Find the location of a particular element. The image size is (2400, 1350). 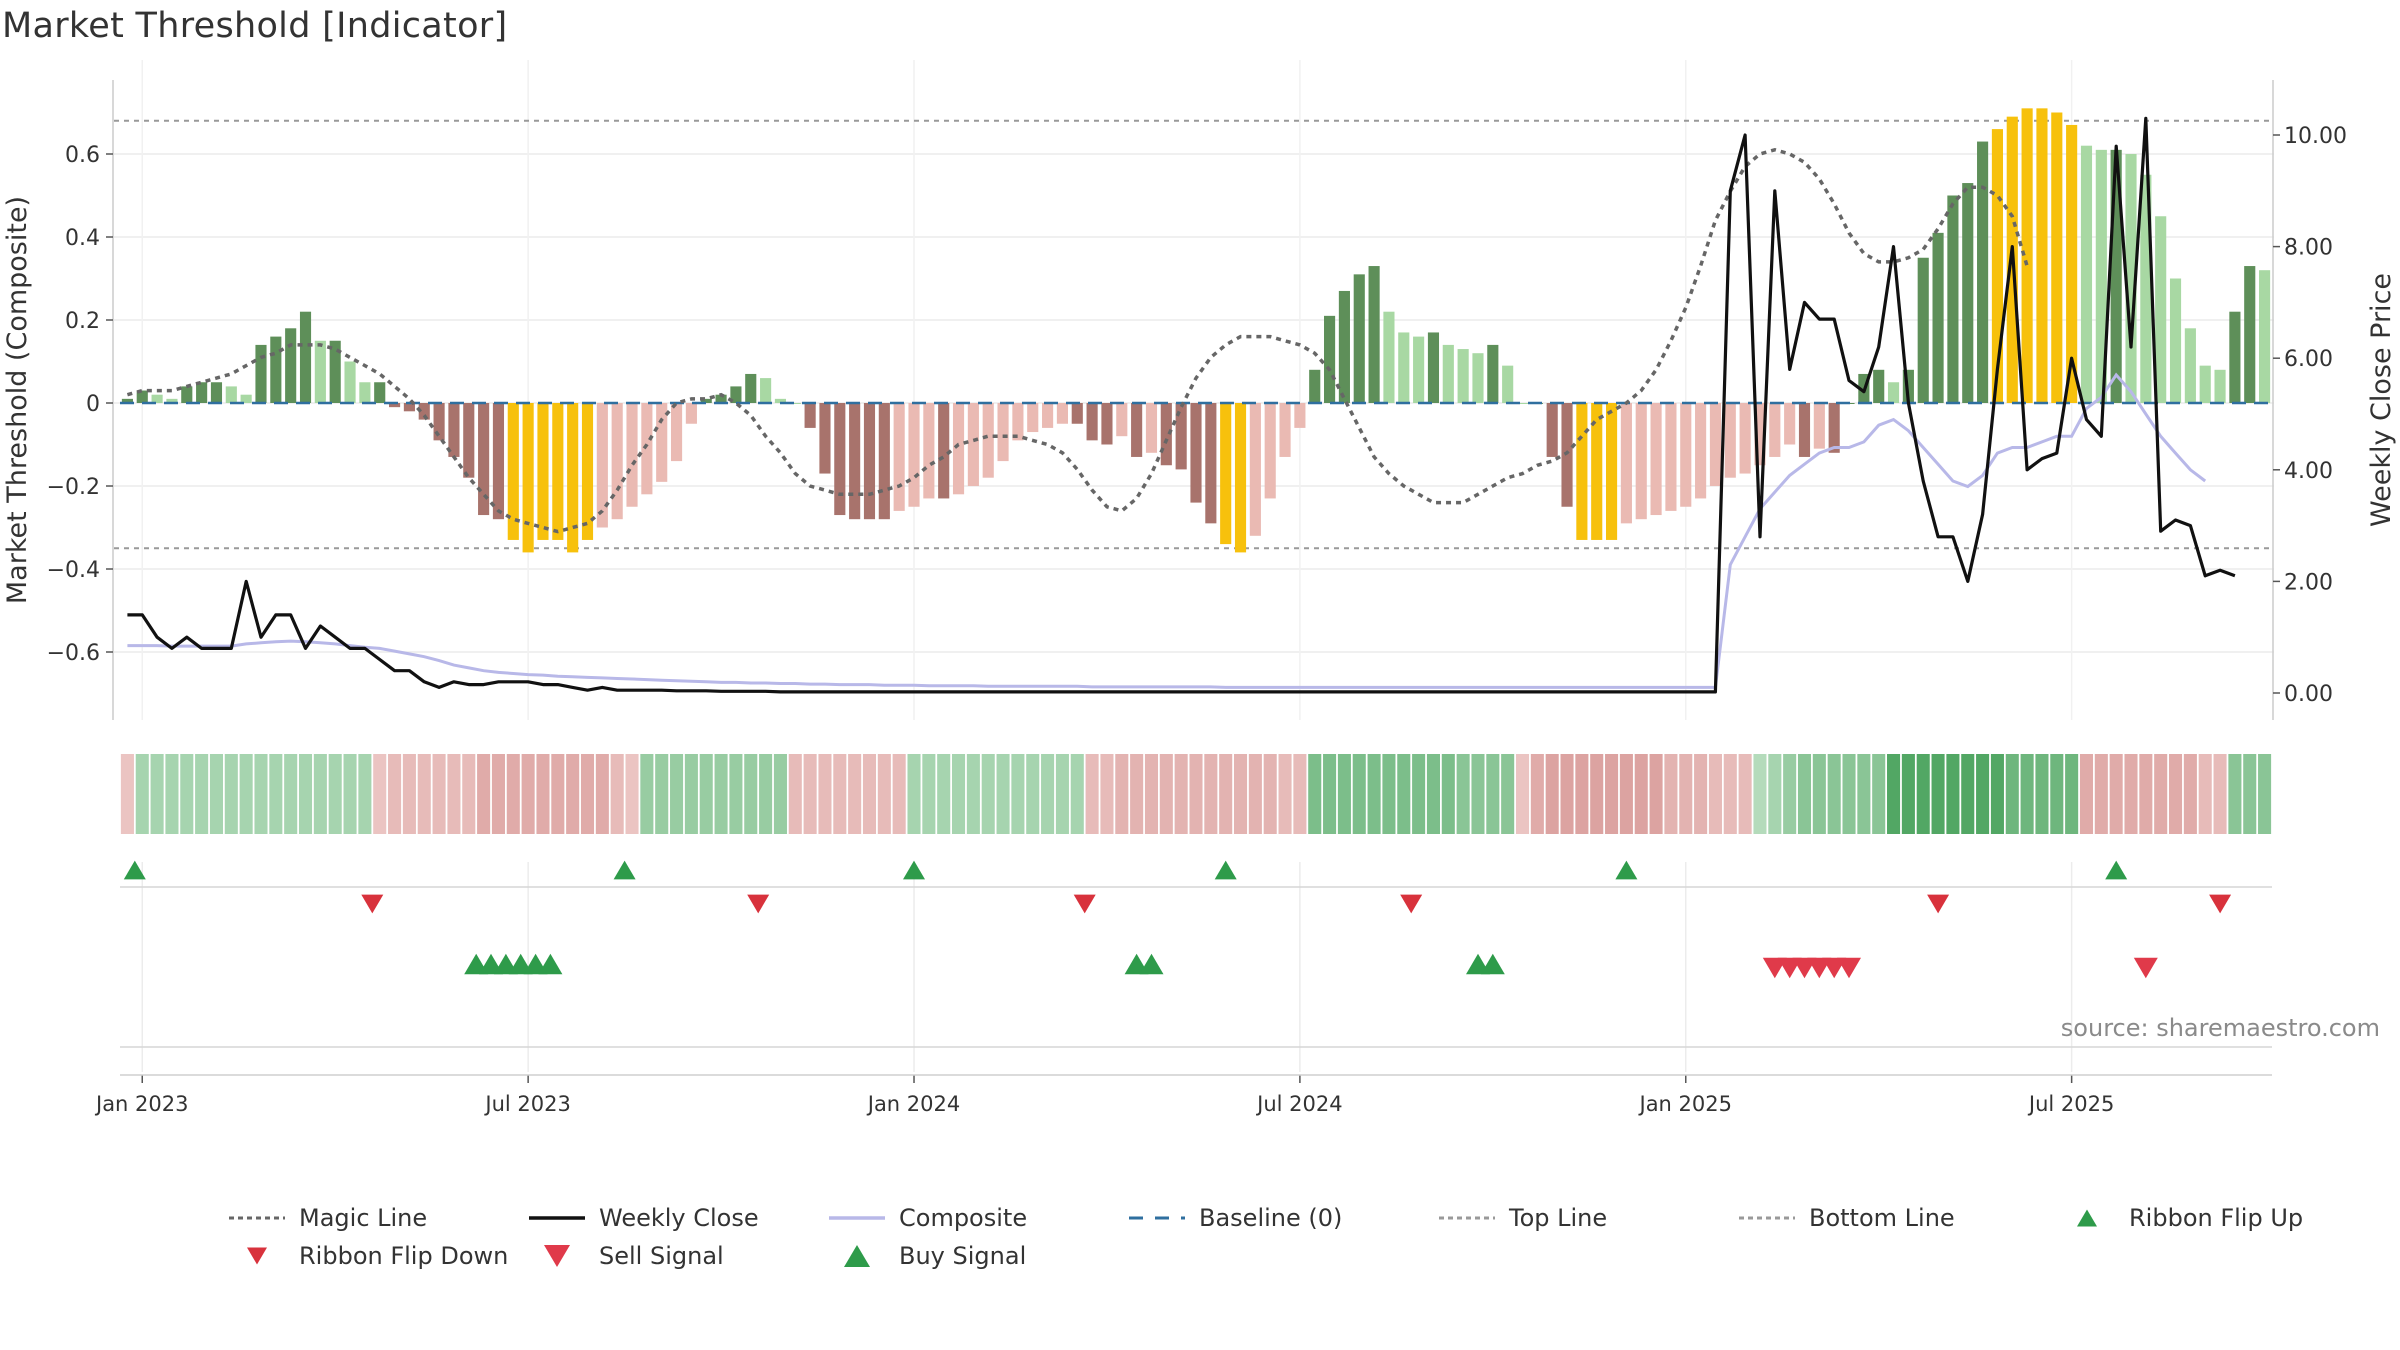

legend-item: Top Line is located at coordinates (1521, 1218).